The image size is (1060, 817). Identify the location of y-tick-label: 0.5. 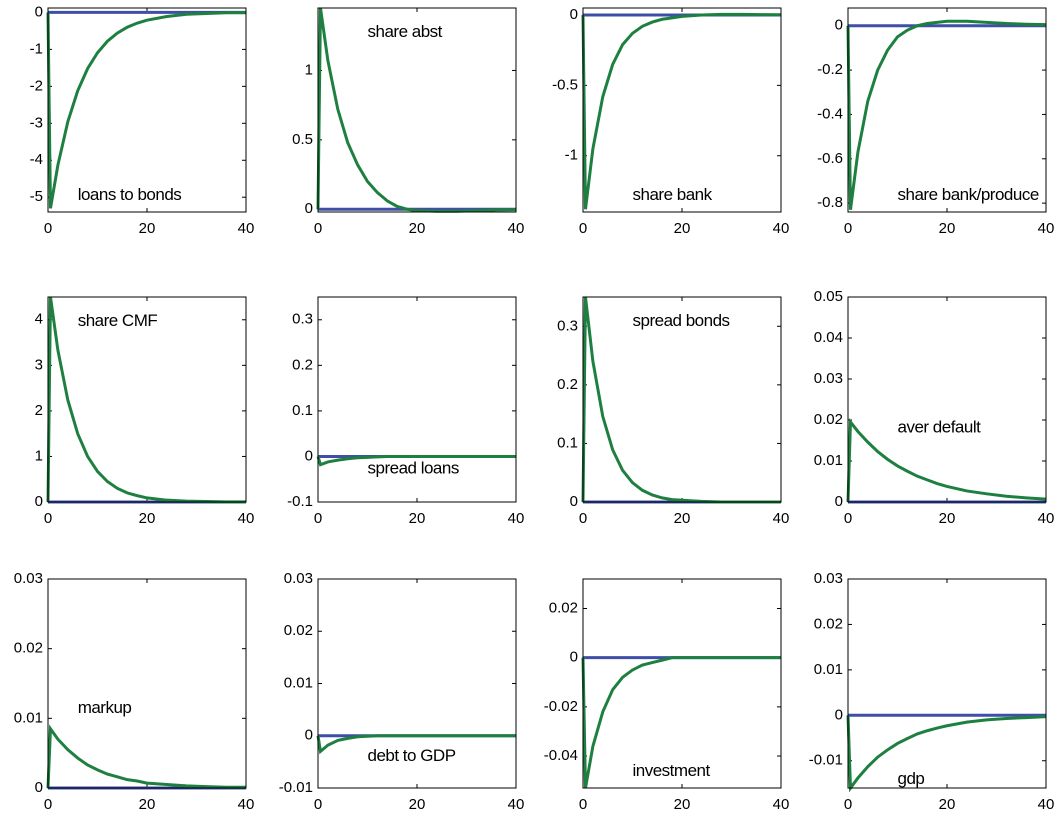
(302, 139).